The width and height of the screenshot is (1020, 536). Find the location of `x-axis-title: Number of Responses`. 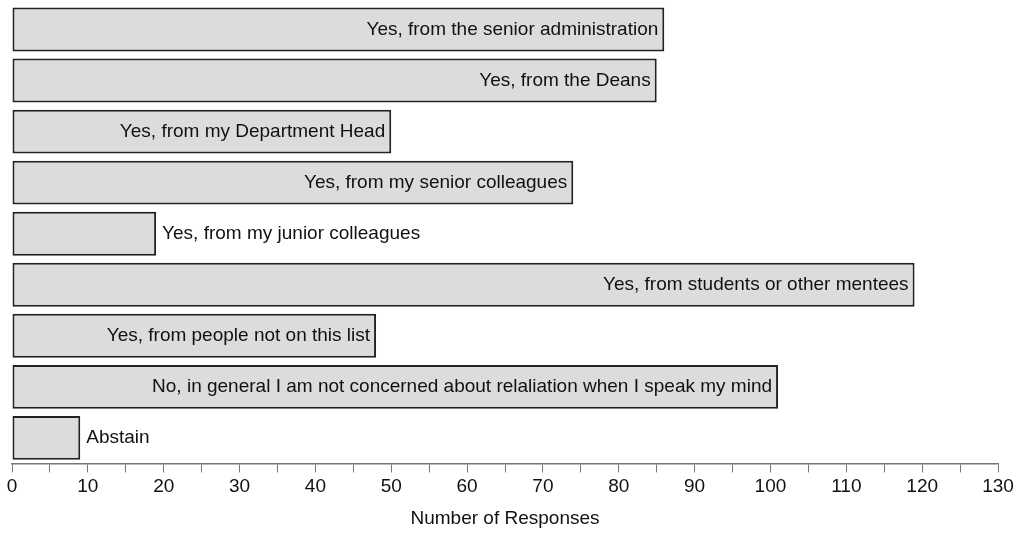

x-axis-title: Number of Responses is located at coordinates (505, 517).